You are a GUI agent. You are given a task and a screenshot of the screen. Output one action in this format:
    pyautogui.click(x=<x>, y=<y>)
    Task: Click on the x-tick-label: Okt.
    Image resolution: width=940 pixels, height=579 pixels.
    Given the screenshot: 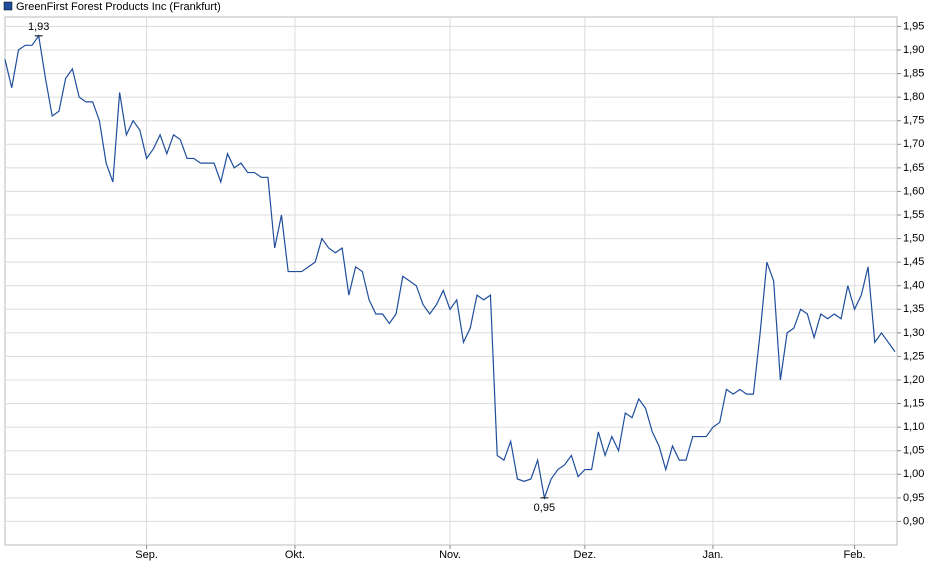 What is the action you would take?
    pyautogui.click(x=295, y=555)
    